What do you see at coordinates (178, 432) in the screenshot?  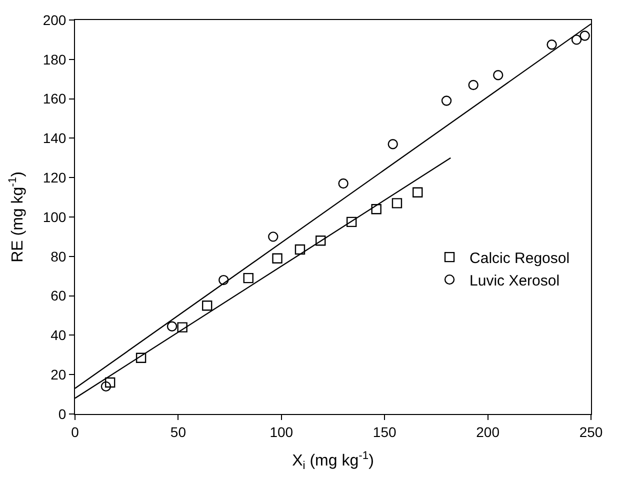 I see `x-tick-label: 50` at bounding box center [178, 432].